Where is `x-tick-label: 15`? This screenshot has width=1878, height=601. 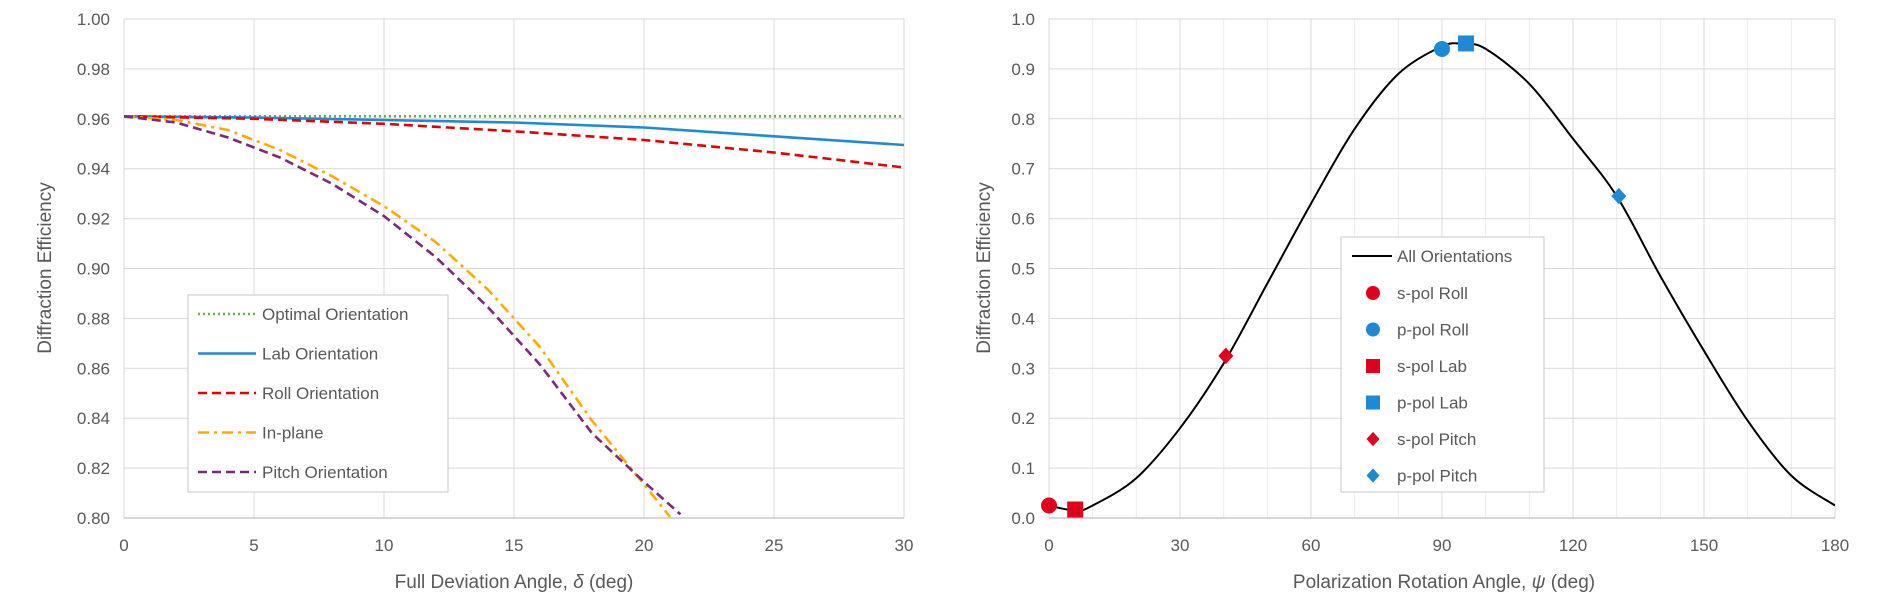
x-tick-label: 15 is located at coordinates (514, 545).